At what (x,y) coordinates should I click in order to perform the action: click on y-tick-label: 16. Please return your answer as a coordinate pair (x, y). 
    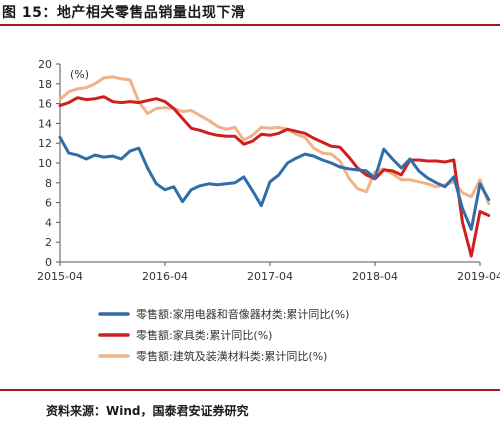
    Looking at the image, I should click on (45, 104).